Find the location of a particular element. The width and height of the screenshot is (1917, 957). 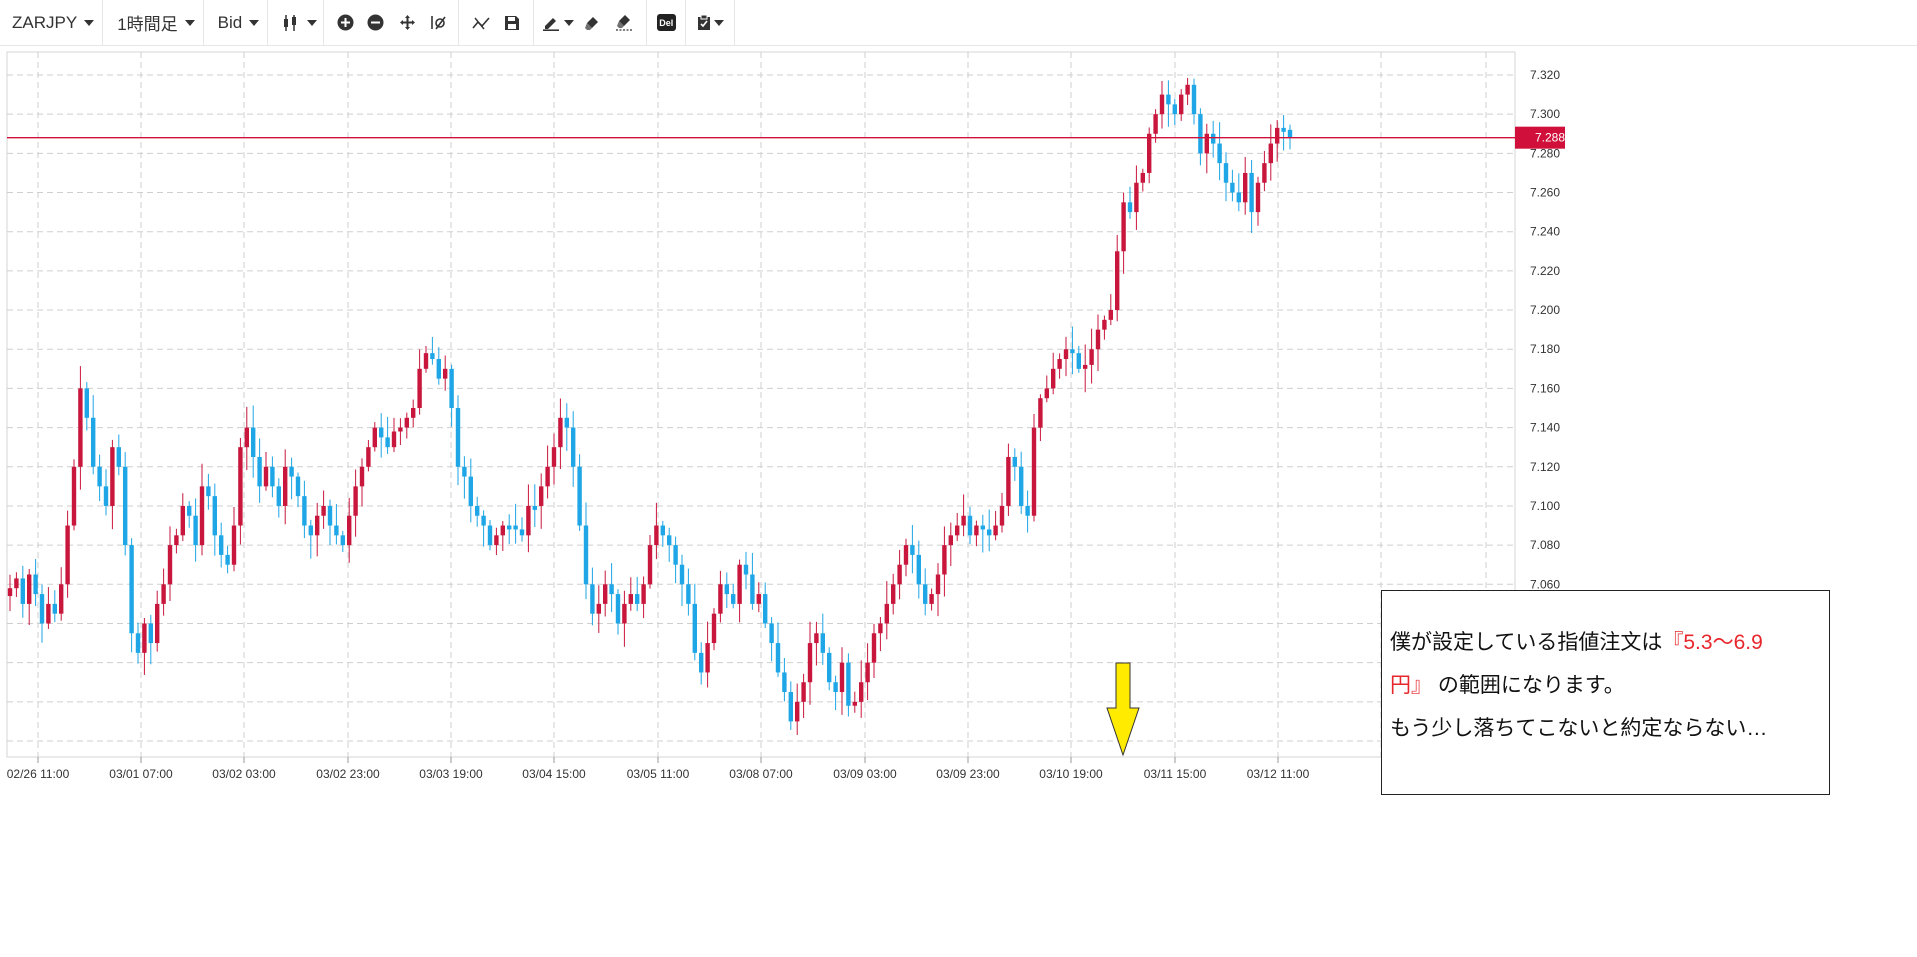

zoom-out-icon is located at coordinates (375, 22).